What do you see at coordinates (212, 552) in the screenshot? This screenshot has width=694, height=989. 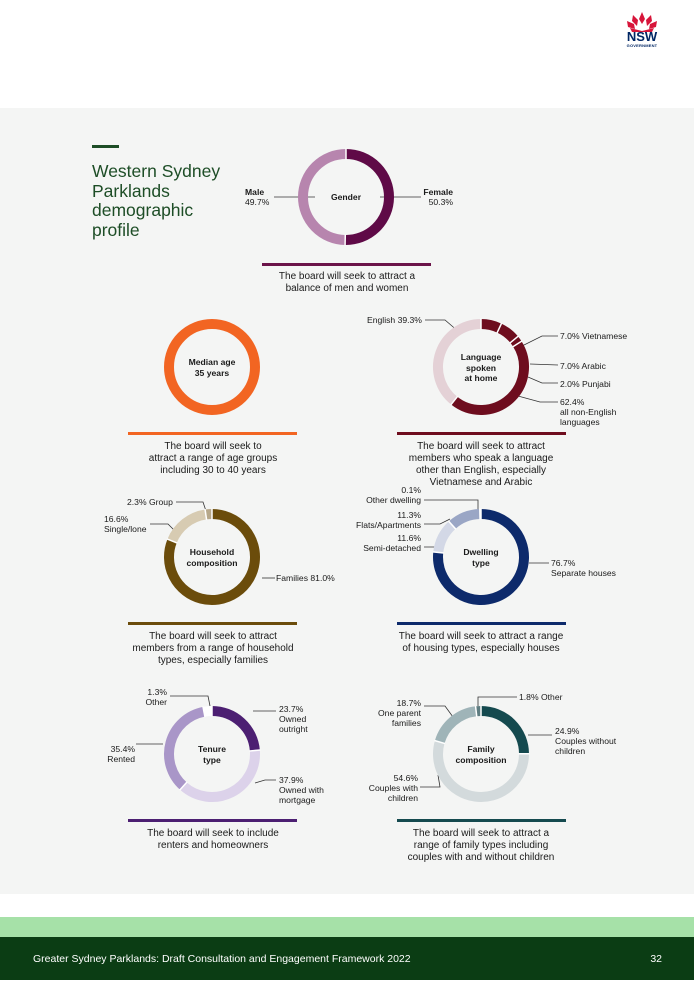 I see `center-line: Household` at bounding box center [212, 552].